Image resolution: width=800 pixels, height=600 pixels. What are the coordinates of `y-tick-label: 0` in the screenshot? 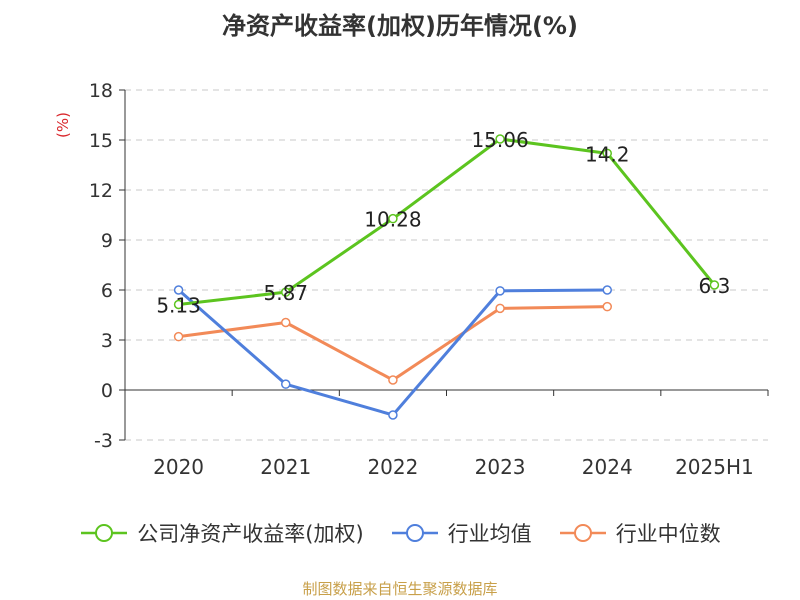 It's located at (107, 391).